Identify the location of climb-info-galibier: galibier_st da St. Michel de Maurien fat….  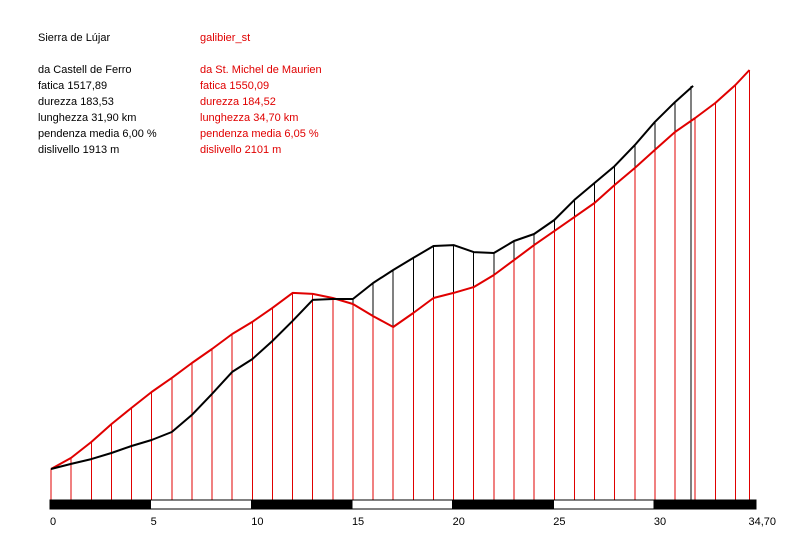
(261, 94).